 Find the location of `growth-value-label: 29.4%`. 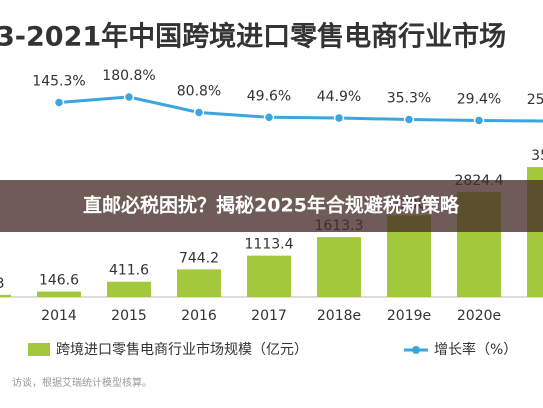

growth-value-label: 29.4% is located at coordinates (479, 99).